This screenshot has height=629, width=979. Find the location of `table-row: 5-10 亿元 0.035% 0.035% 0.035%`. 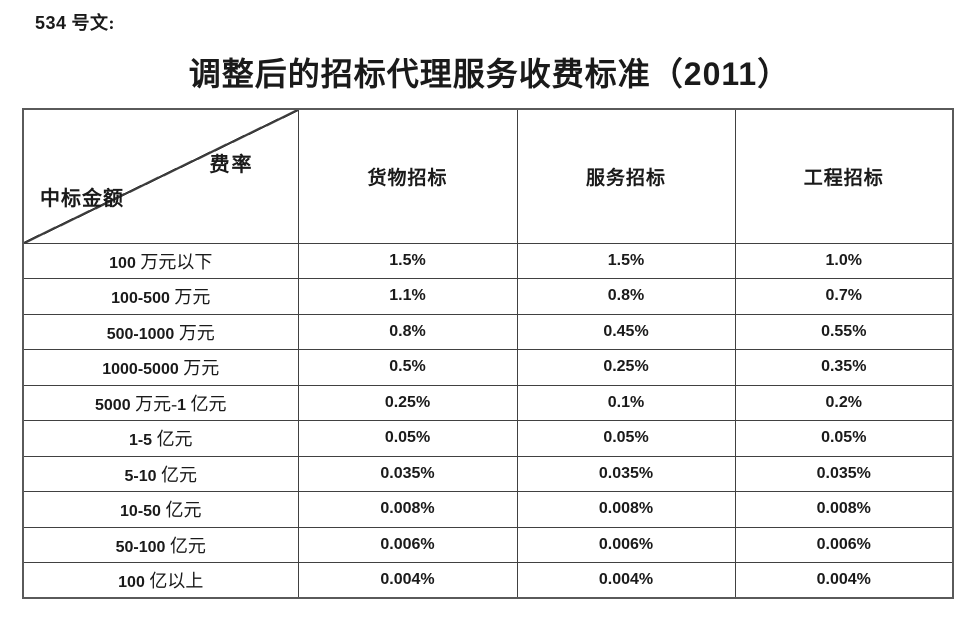

table-row: 5-10 亿元 0.035% 0.035% 0.035% is located at coordinates (488, 473).